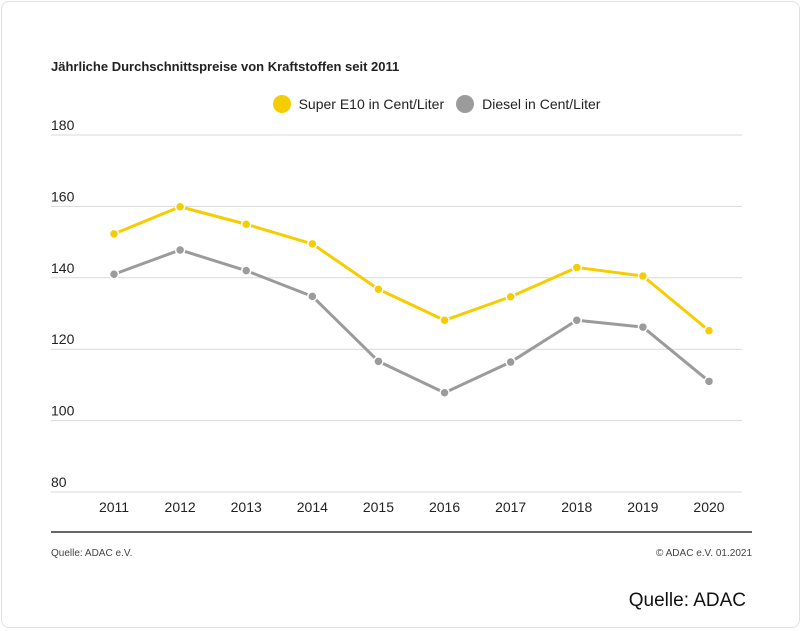 The height and width of the screenshot is (631, 803). What do you see at coordinates (444, 393) in the screenshot?
I see `data-point-diesel-2016` at bounding box center [444, 393].